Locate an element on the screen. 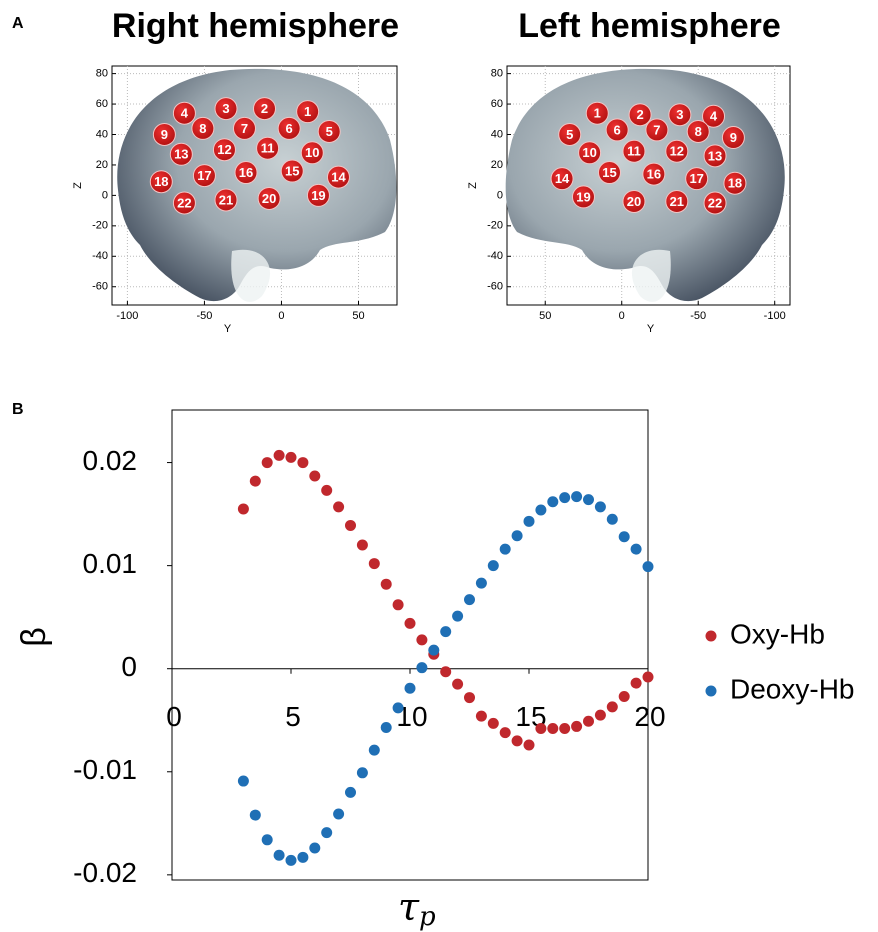 The height and width of the screenshot is (932, 878). x-tick-label: -50 is located at coordinates (698, 316).